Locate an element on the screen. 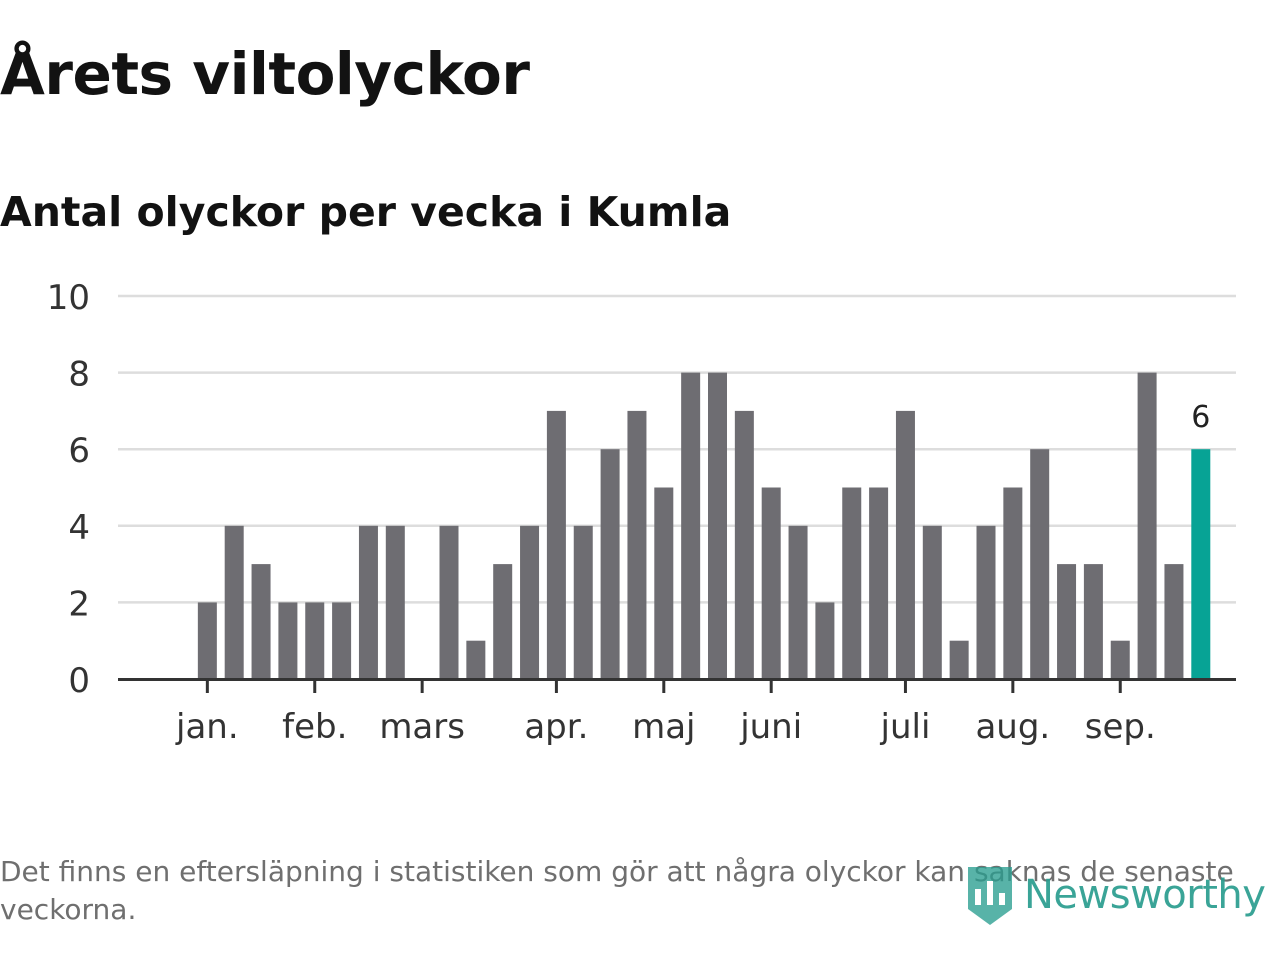 This screenshot has height=960, width=1280. chart-title: Årets viltolyckor is located at coordinates (265, 74).